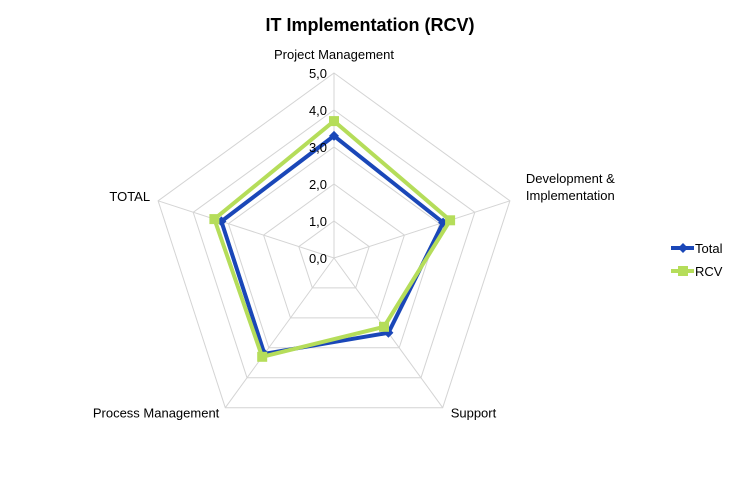 Image resolution: width=741 pixels, height=485 pixels. What do you see at coordinates (318, 258) in the screenshot?
I see `tick-label: 0,0` at bounding box center [318, 258].